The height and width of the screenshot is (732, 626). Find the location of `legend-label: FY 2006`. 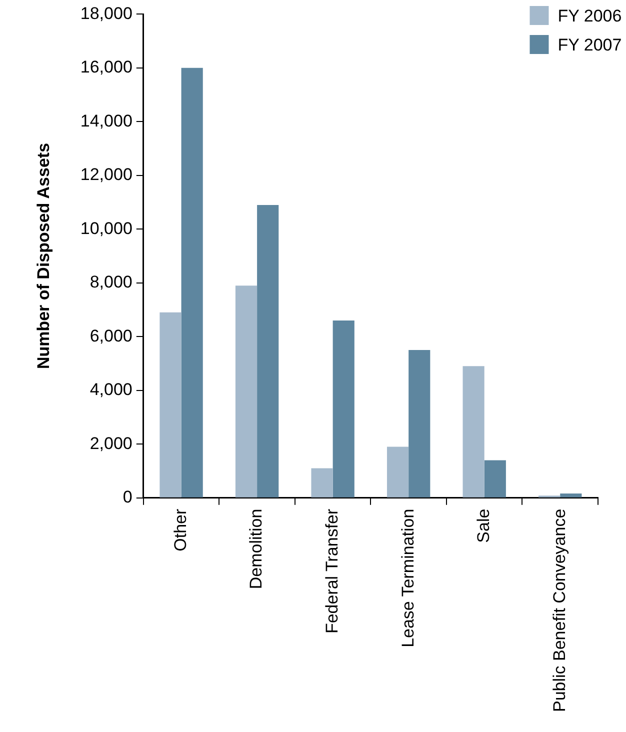

legend-label: FY 2006 is located at coordinates (590, 16).